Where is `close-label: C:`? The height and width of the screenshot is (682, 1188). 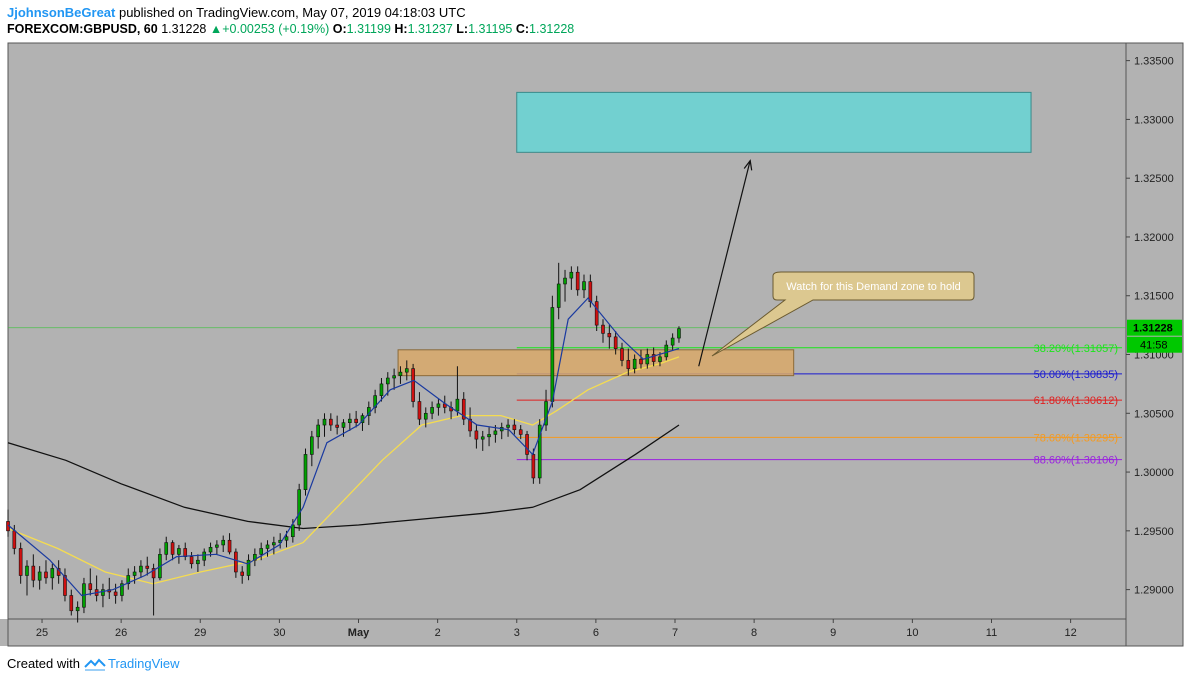 close-label: C: is located at coordinates (522, 29).